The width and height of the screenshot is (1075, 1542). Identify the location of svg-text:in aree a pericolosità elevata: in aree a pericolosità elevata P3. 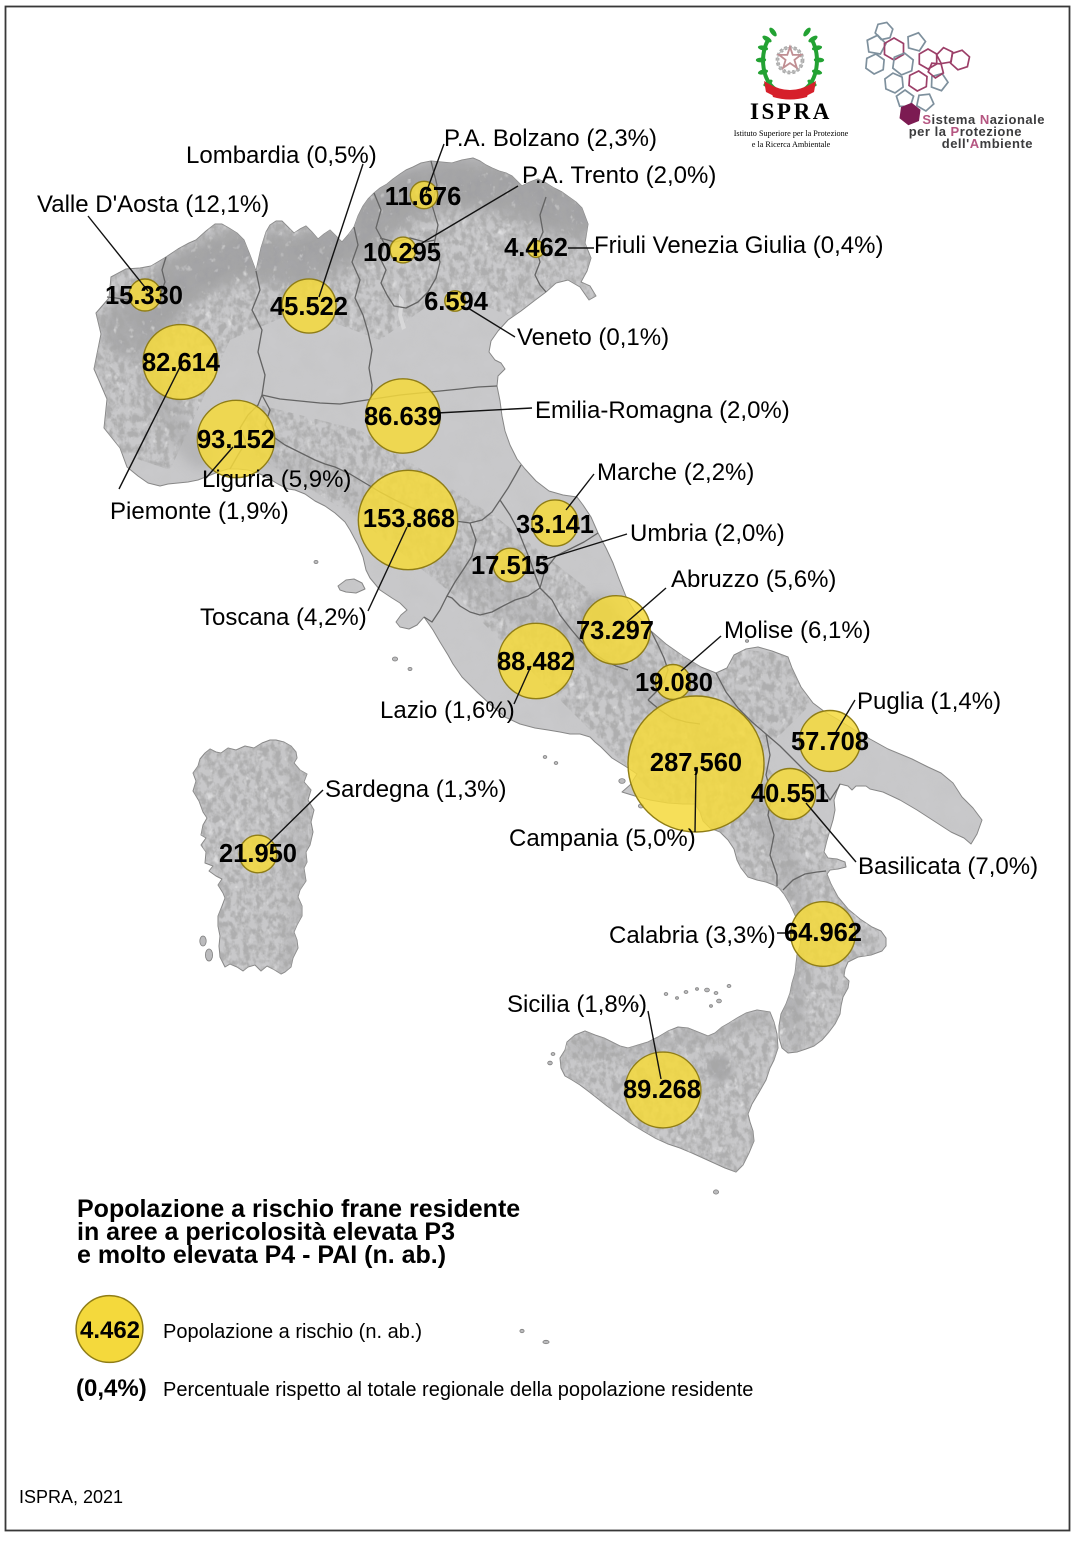
(266, 1232).